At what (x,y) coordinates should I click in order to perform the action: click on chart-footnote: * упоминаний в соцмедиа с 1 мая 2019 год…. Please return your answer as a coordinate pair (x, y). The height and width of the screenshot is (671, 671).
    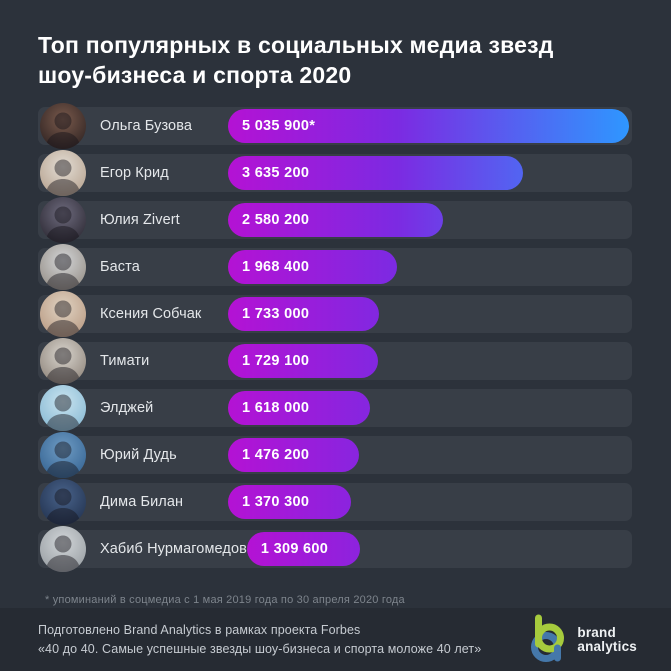
    Looking at the image, I should click on (225, 600).